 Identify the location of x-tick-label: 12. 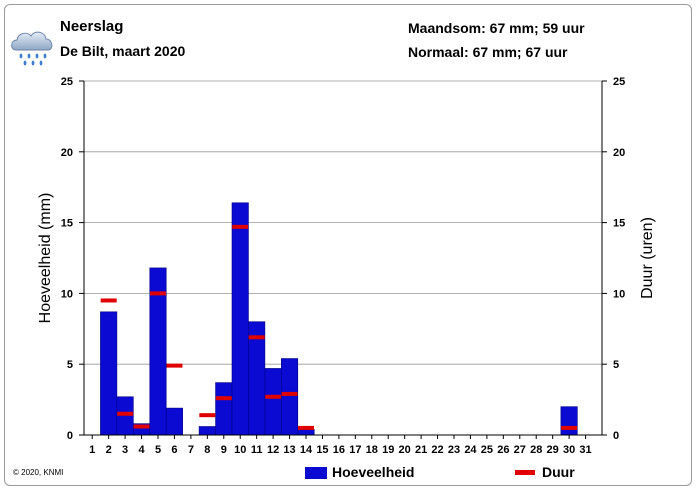
(273, 450).